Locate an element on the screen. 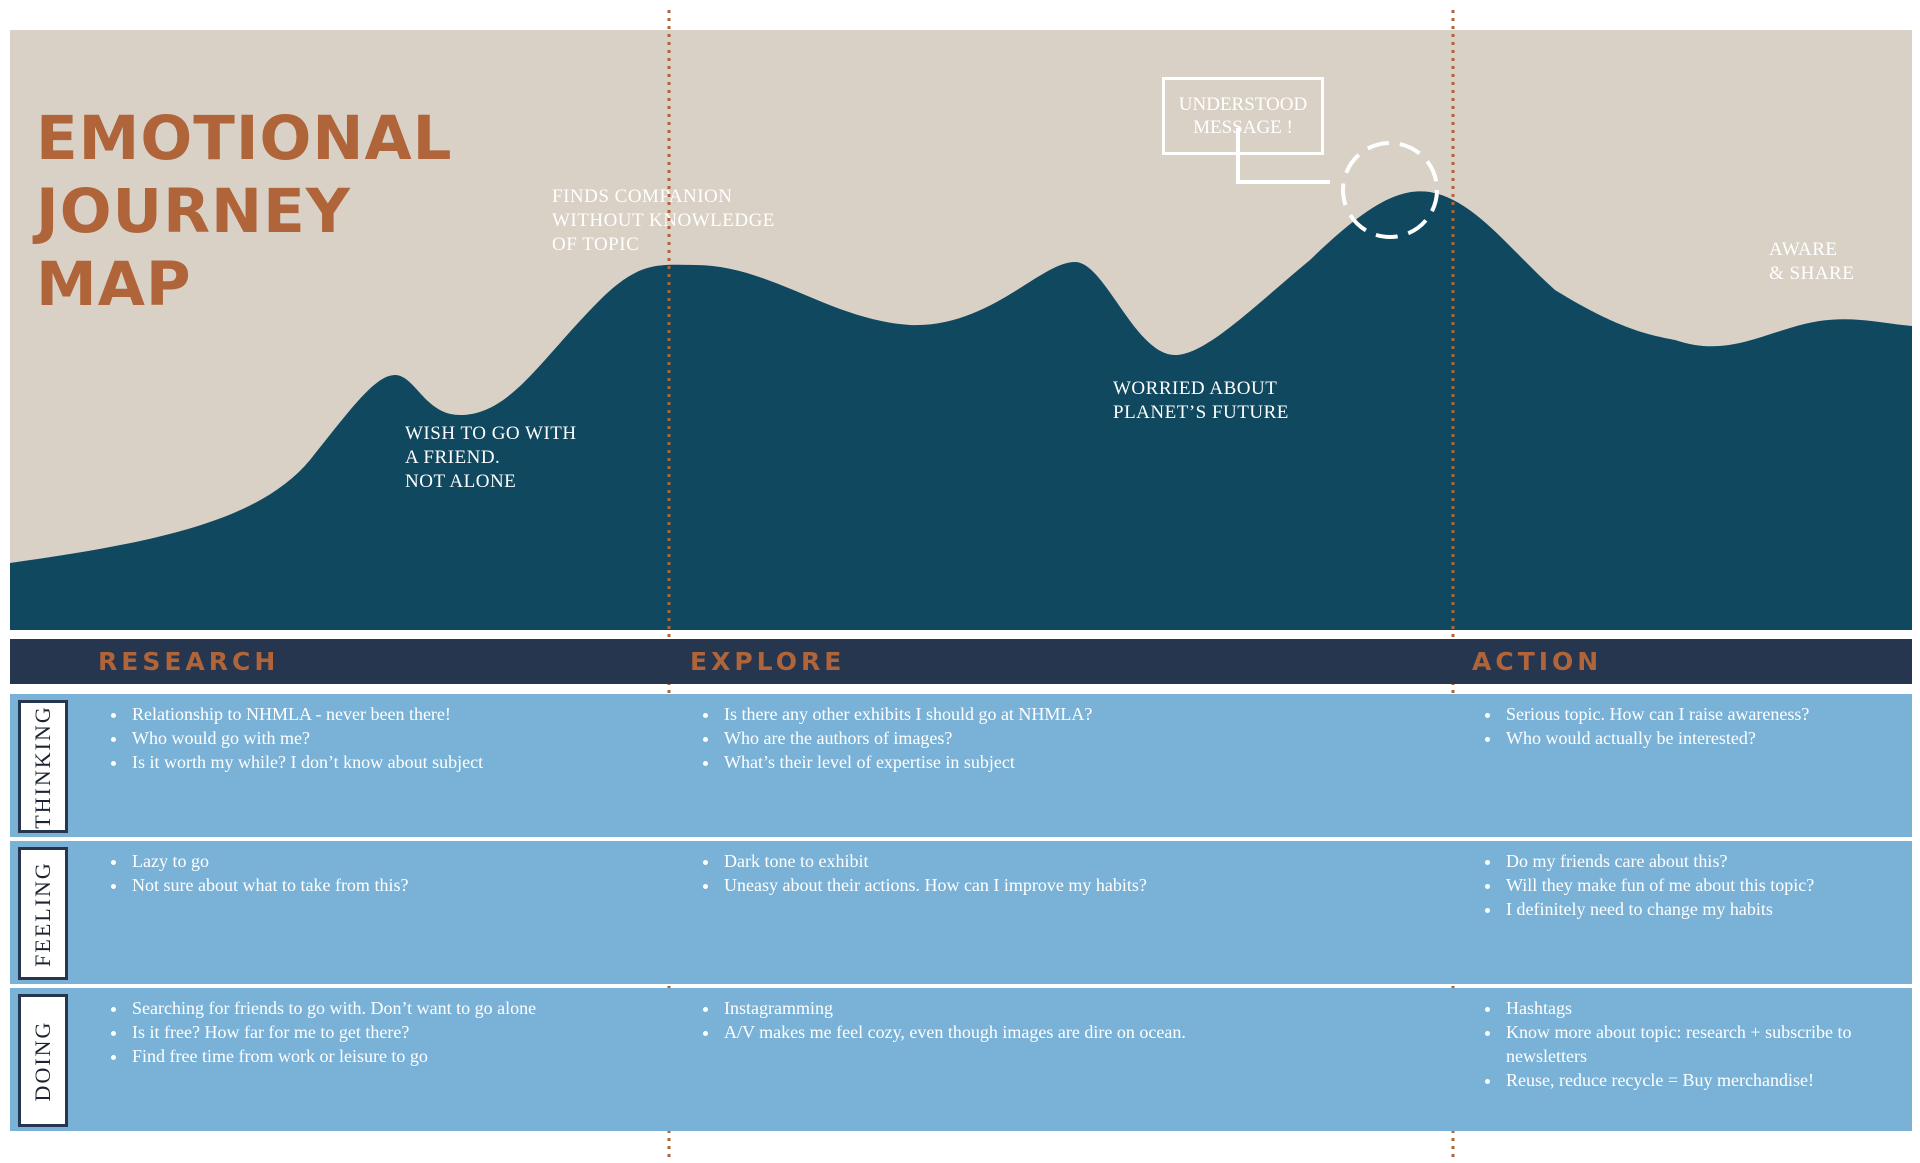 This screenshot has width=1920, height=1163. list-item: I definitely need to change my habits is located at coordinates (1658, 909).